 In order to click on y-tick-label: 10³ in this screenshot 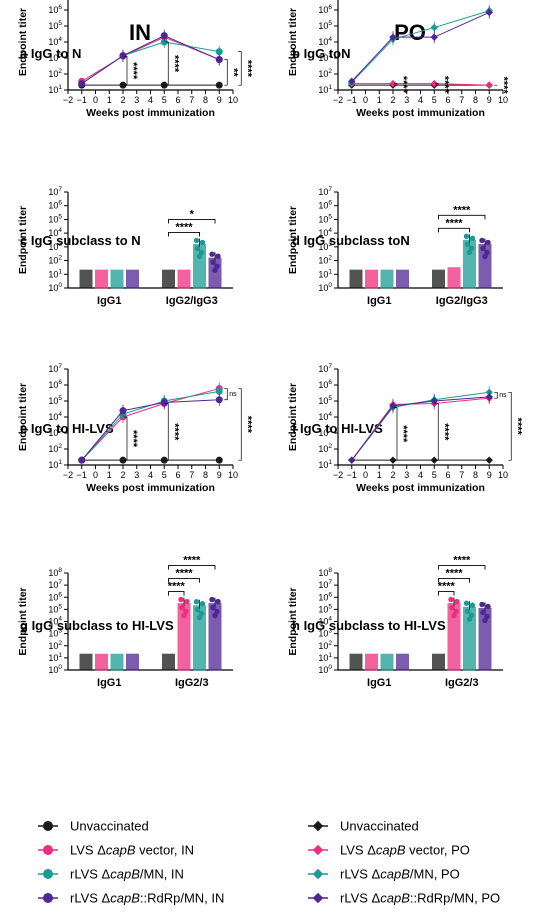, I will do `click(325, 57)`.